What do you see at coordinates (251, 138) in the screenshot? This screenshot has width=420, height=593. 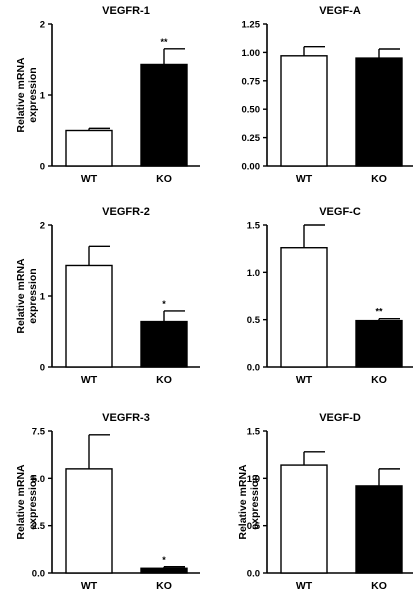 I see `y-tick-label: 0.25` at bounding box center [251, 138].